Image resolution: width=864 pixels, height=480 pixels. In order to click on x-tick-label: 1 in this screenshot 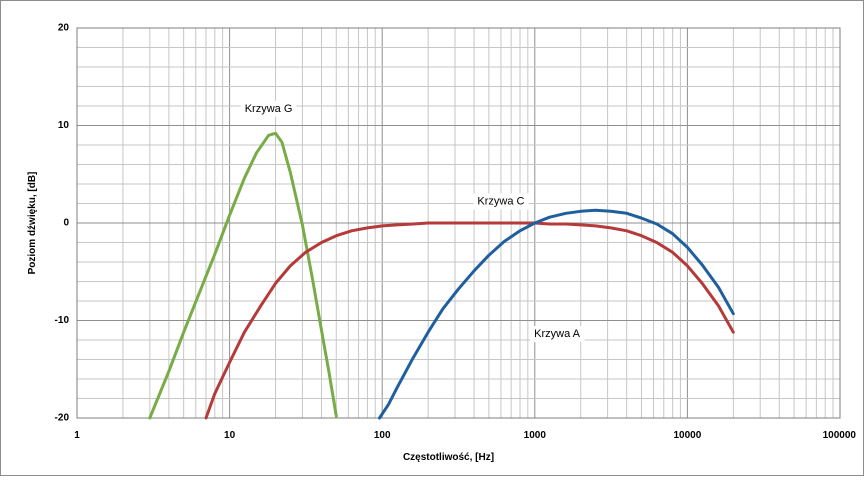, I will do `click(77, 435)`.